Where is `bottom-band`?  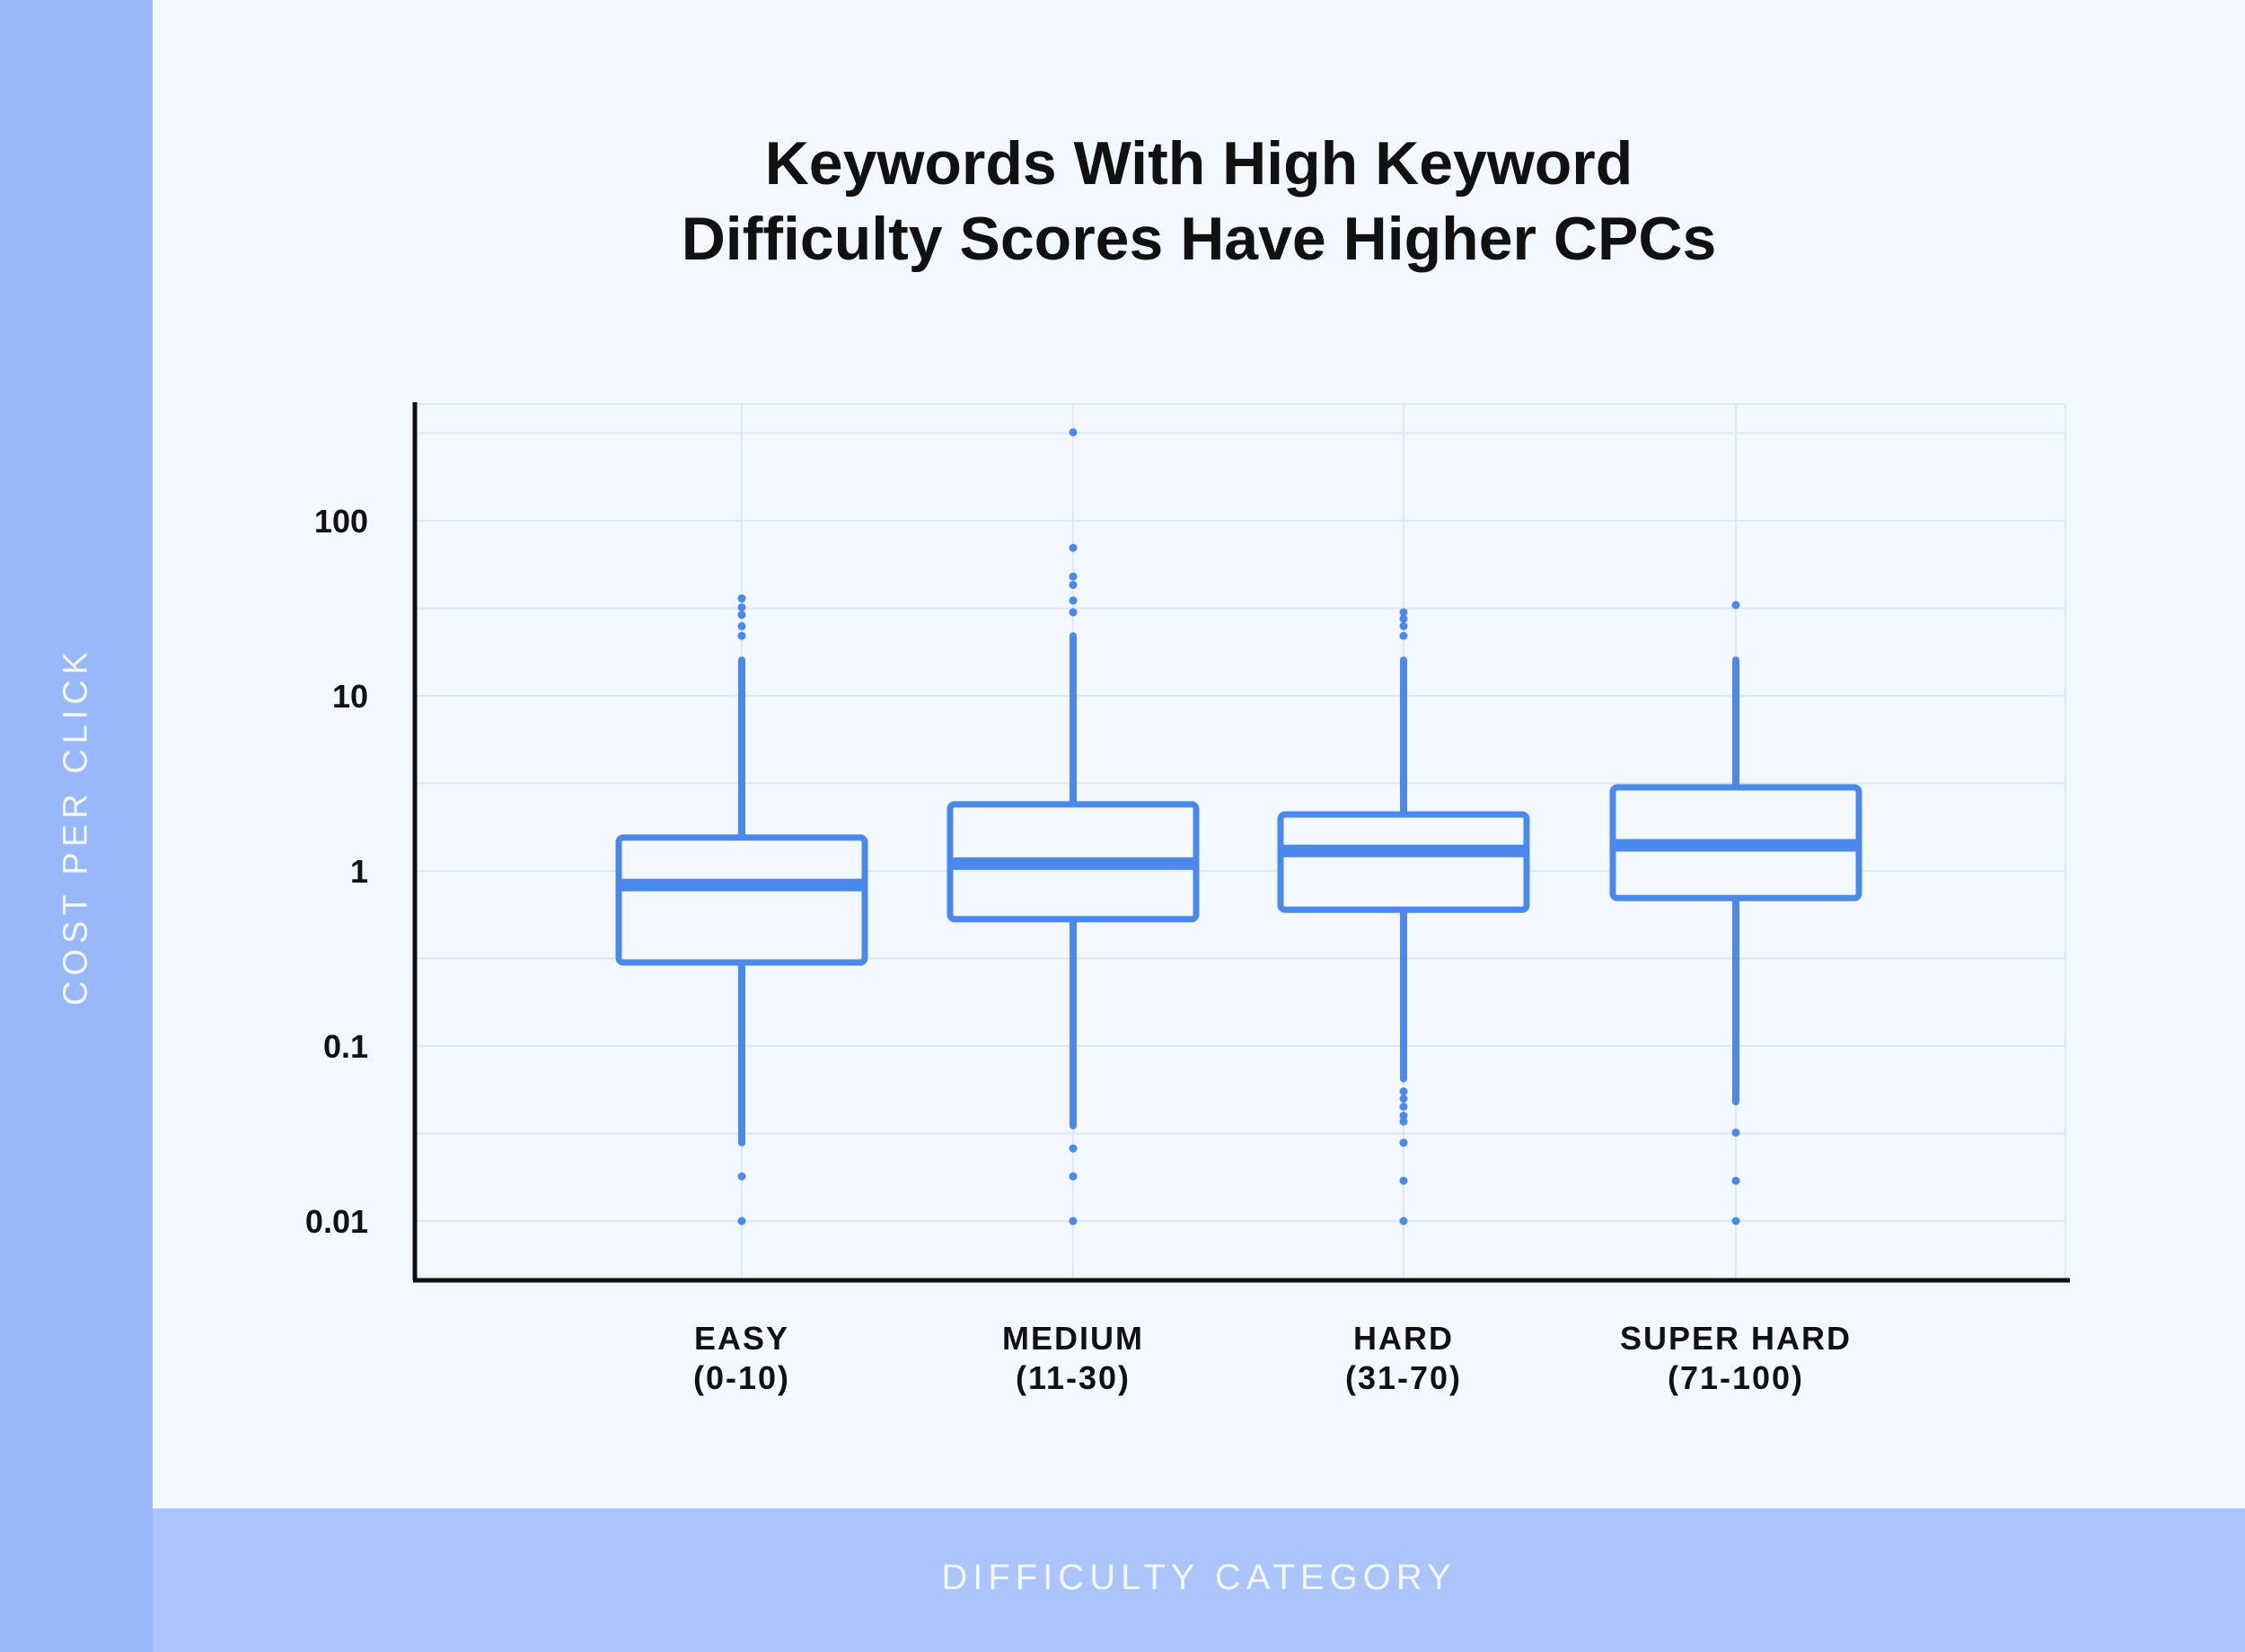 bottom-band is located at coordinates (1199, 1580).